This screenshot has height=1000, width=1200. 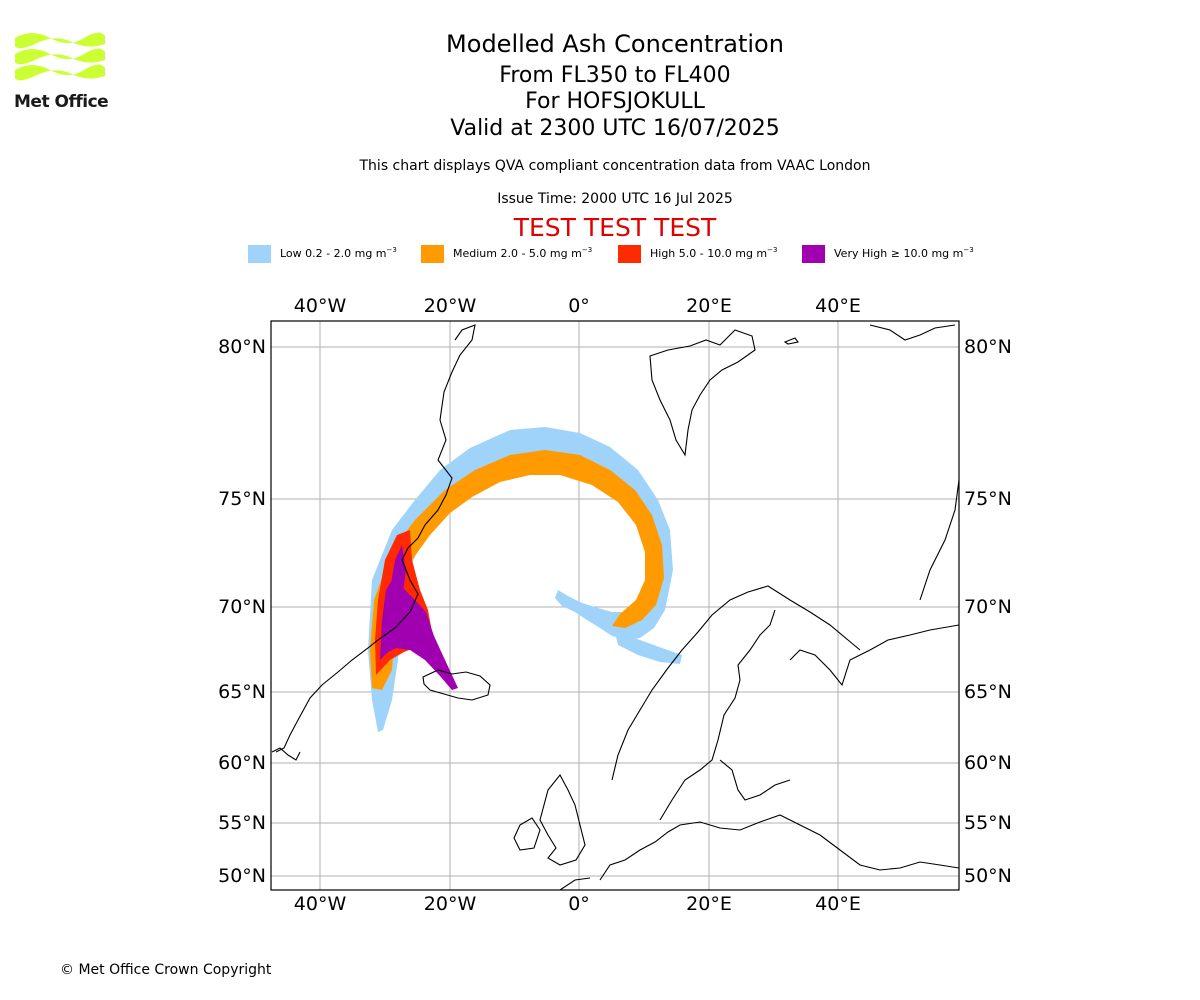 What do you see at coordinates (988, 347) in the screenshot?
I see `lat-label-right-80n: 80°N` at bounding box center [988, 347].